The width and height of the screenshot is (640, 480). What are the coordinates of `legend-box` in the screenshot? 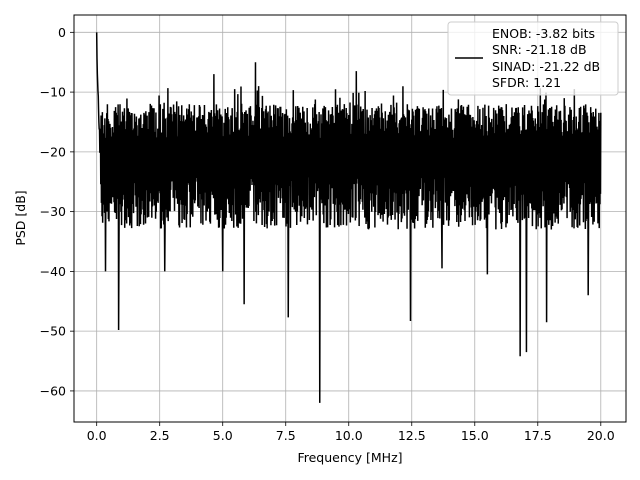 It's located at (533, 58).